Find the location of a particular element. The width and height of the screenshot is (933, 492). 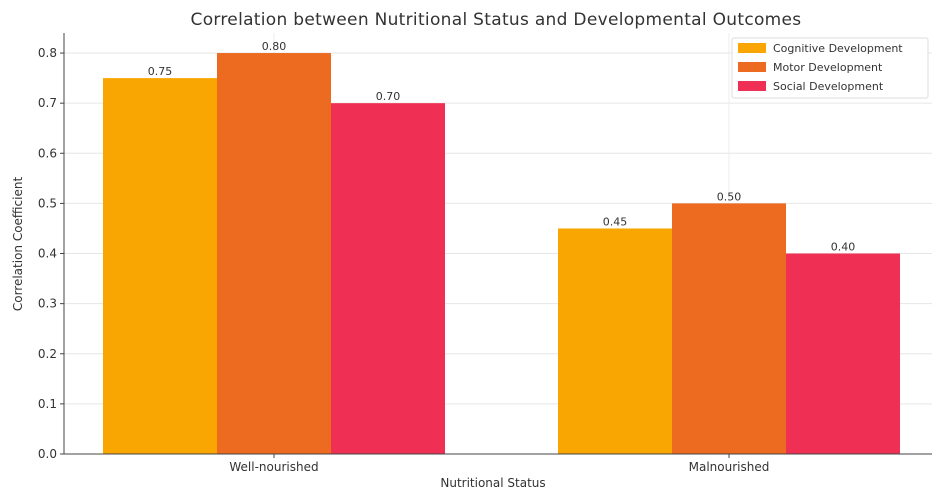

y-tick-label: 0.7 is located at coordinates (47, 103).